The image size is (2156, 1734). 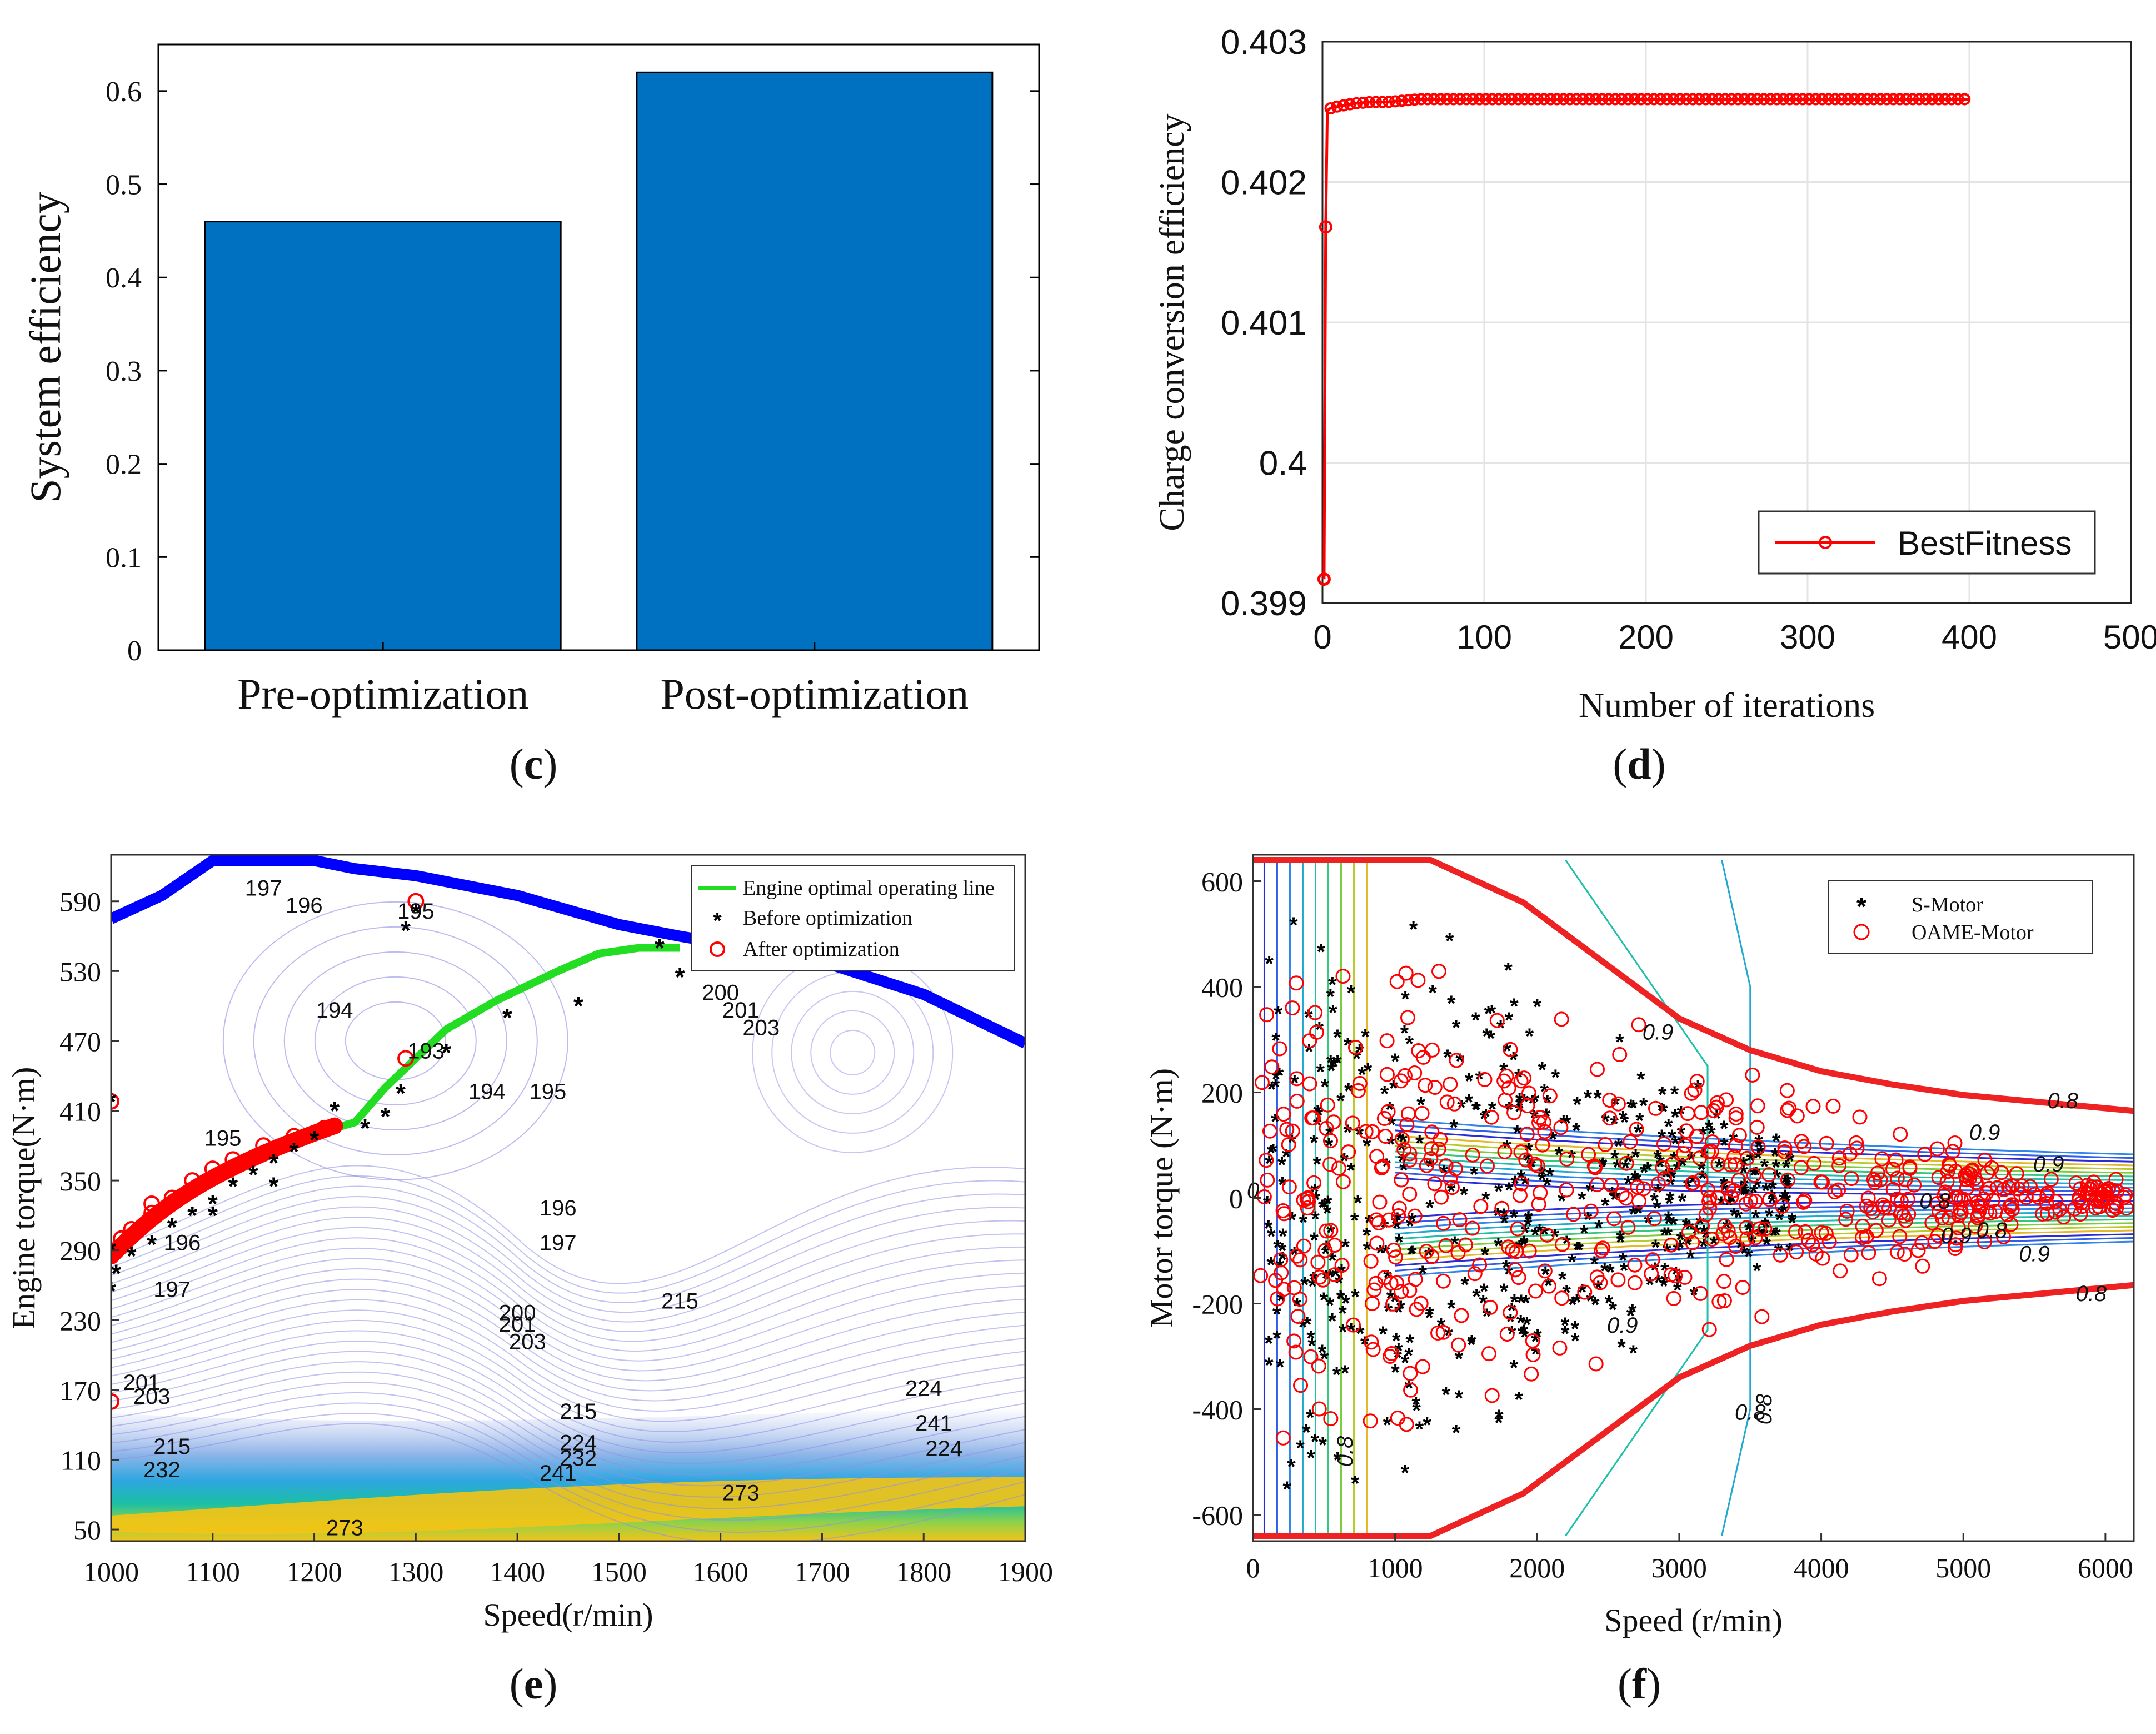 I want to click on x-axis-title-e: Speed(r/min), so click(x=568, y=1615).